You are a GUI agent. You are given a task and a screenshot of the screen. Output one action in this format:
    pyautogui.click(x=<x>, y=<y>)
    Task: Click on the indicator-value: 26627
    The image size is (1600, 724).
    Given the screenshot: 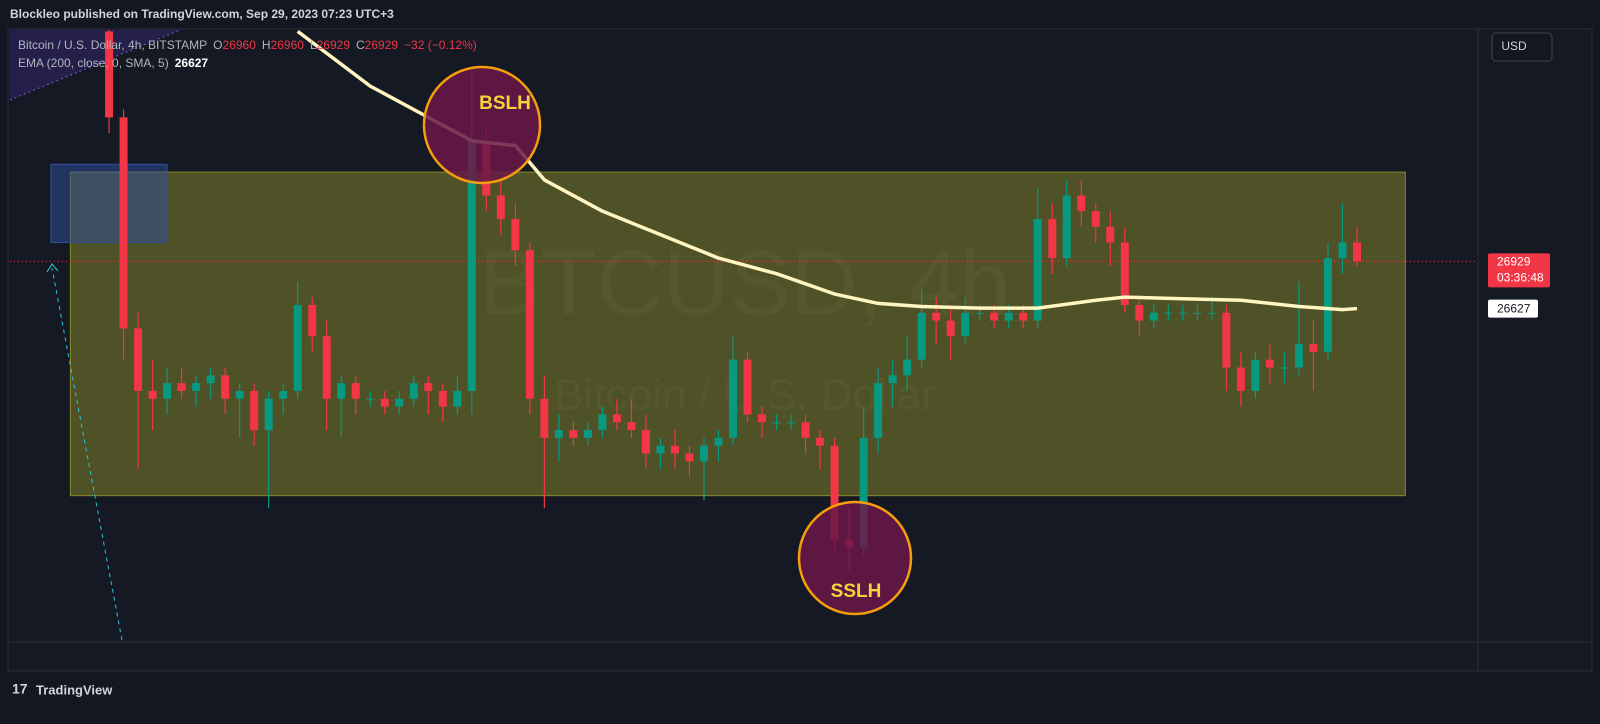 What is the action you would take?
    pyautogui.click(x=192, y=63)
    